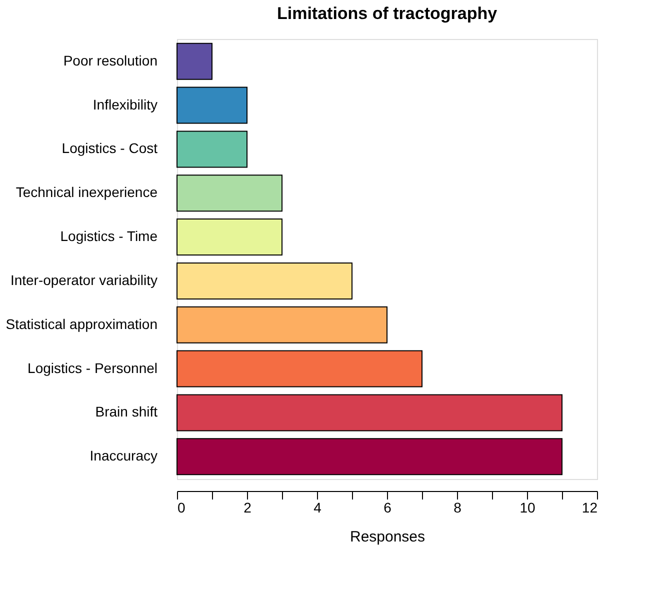  Describe the element at coordinates (387, 13) in the screenshot. I see `chart-title: Limitations of tractography` at that location.